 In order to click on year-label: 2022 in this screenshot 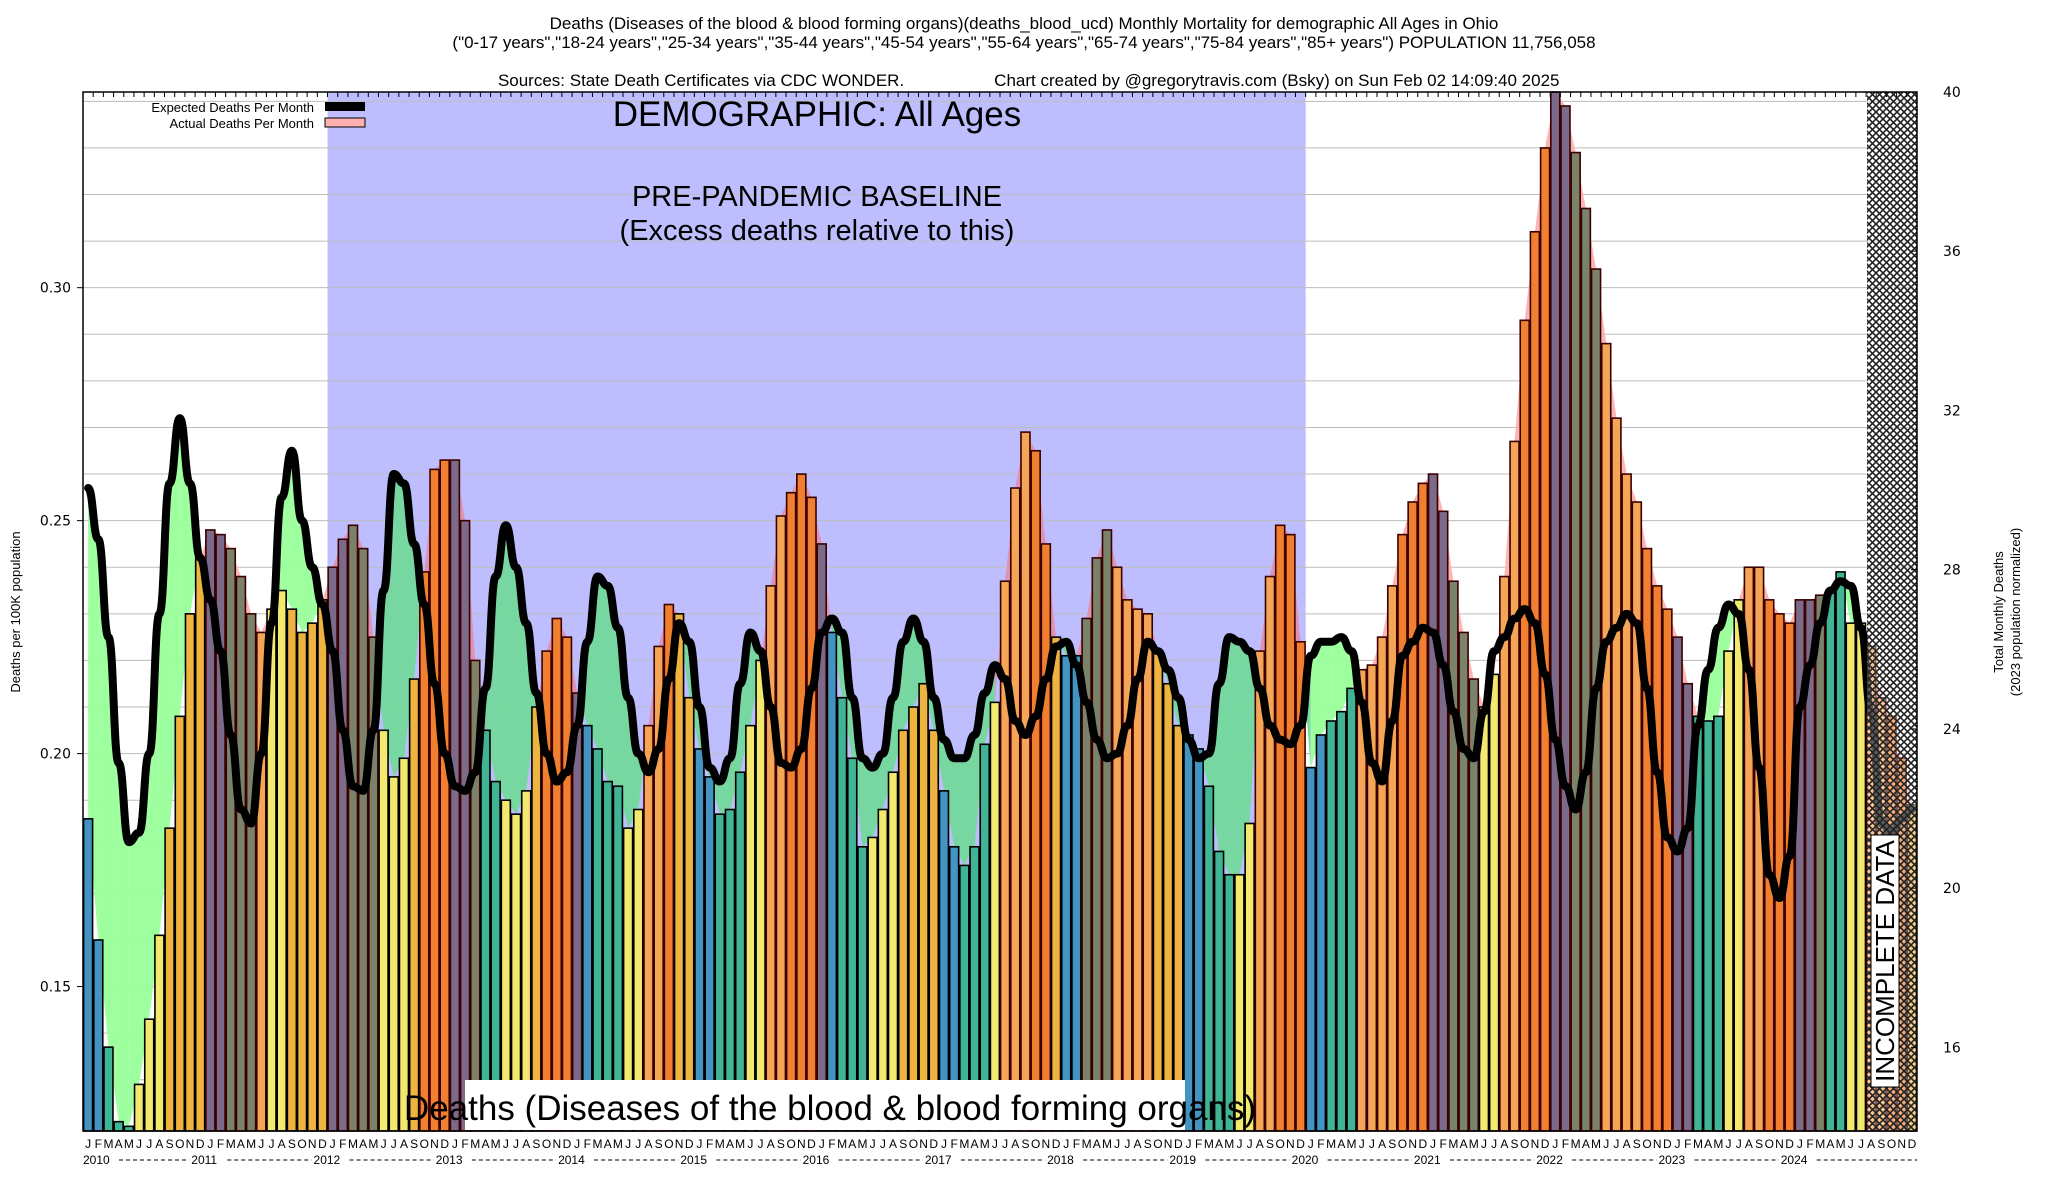, I will do `click(1549, 1160)`.